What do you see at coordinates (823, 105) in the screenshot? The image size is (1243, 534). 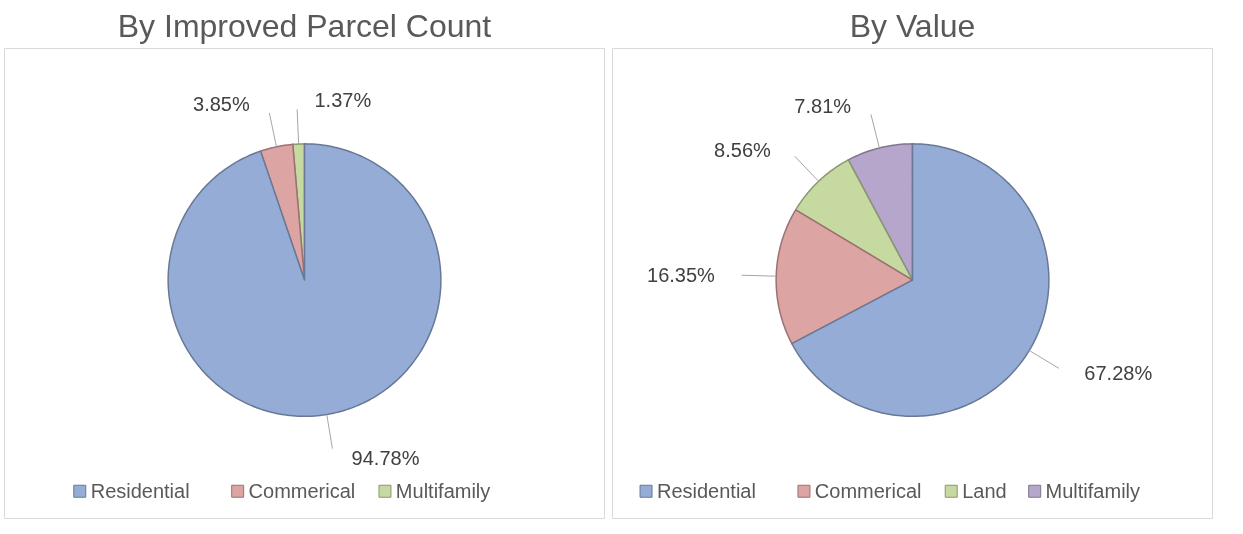 I see `data-label: 7.81%` at bounding box center [823, 105].